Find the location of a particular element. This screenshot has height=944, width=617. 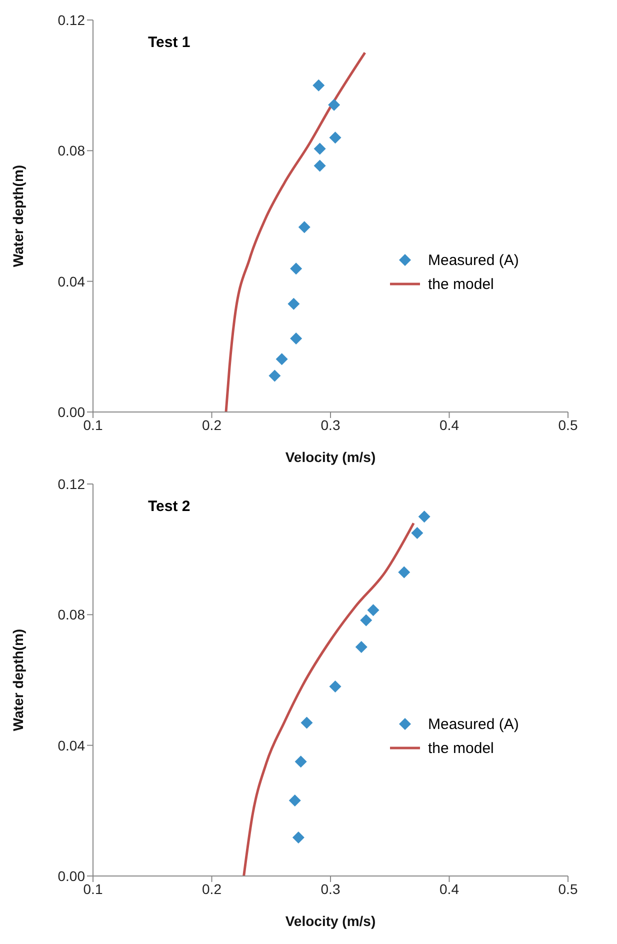

text: Test 1 is located at coordinates (169, 42).